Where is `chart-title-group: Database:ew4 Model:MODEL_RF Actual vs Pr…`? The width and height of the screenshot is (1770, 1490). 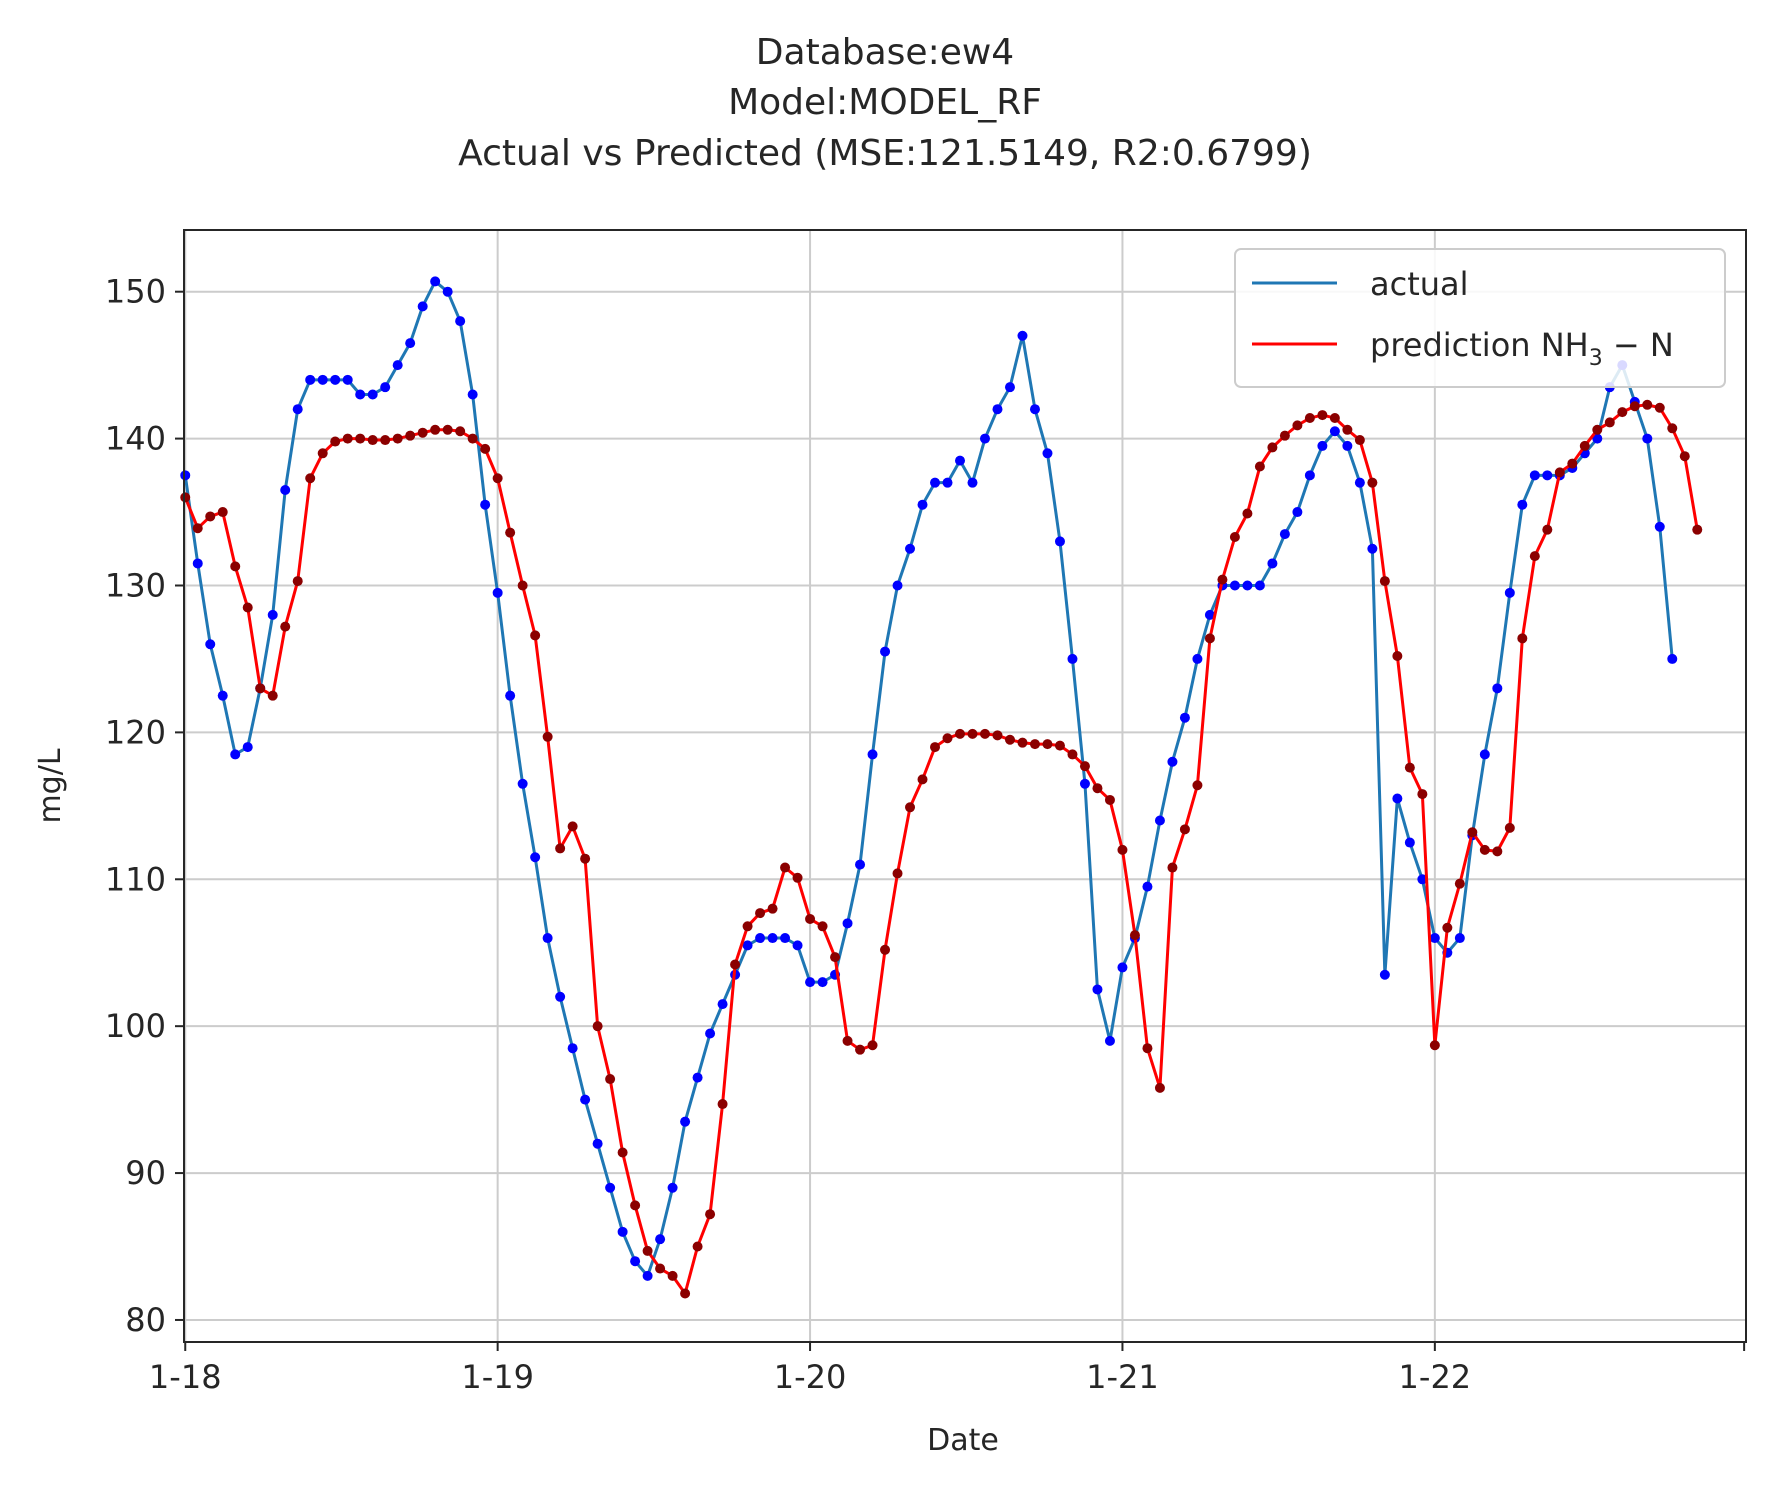
chart-title-group: Database:ew4 Model:MODEL_RF Actual vs Pr… is located at coordinates (885, 103).